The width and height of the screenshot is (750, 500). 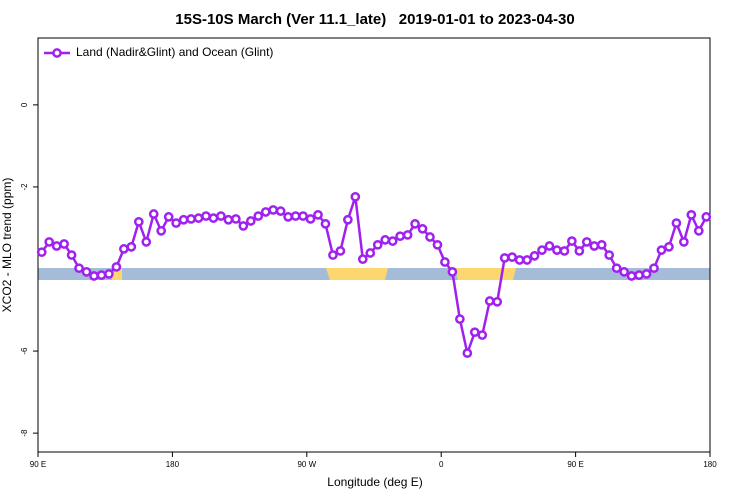 I want to click on y-tick-label: -2, so click(x=24, y=187).